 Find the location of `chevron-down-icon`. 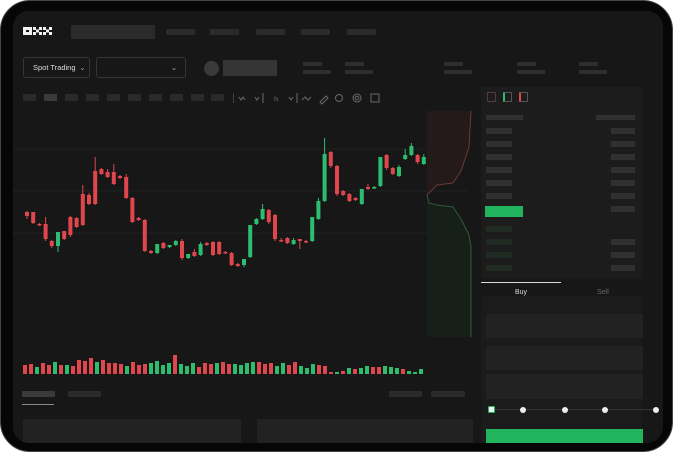

chevron-down-icon is located at coordinates (257, 98).